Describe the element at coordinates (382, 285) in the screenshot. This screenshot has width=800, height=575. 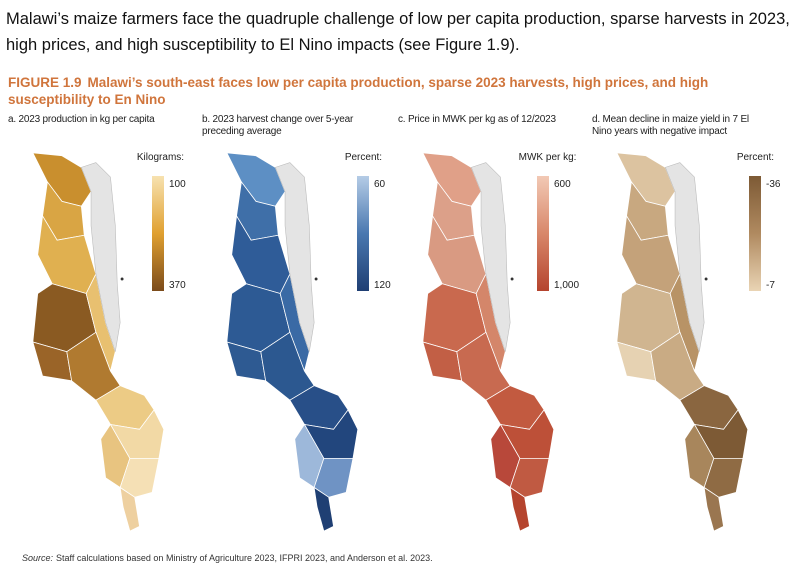
I see `legend-label: 120` at that location.